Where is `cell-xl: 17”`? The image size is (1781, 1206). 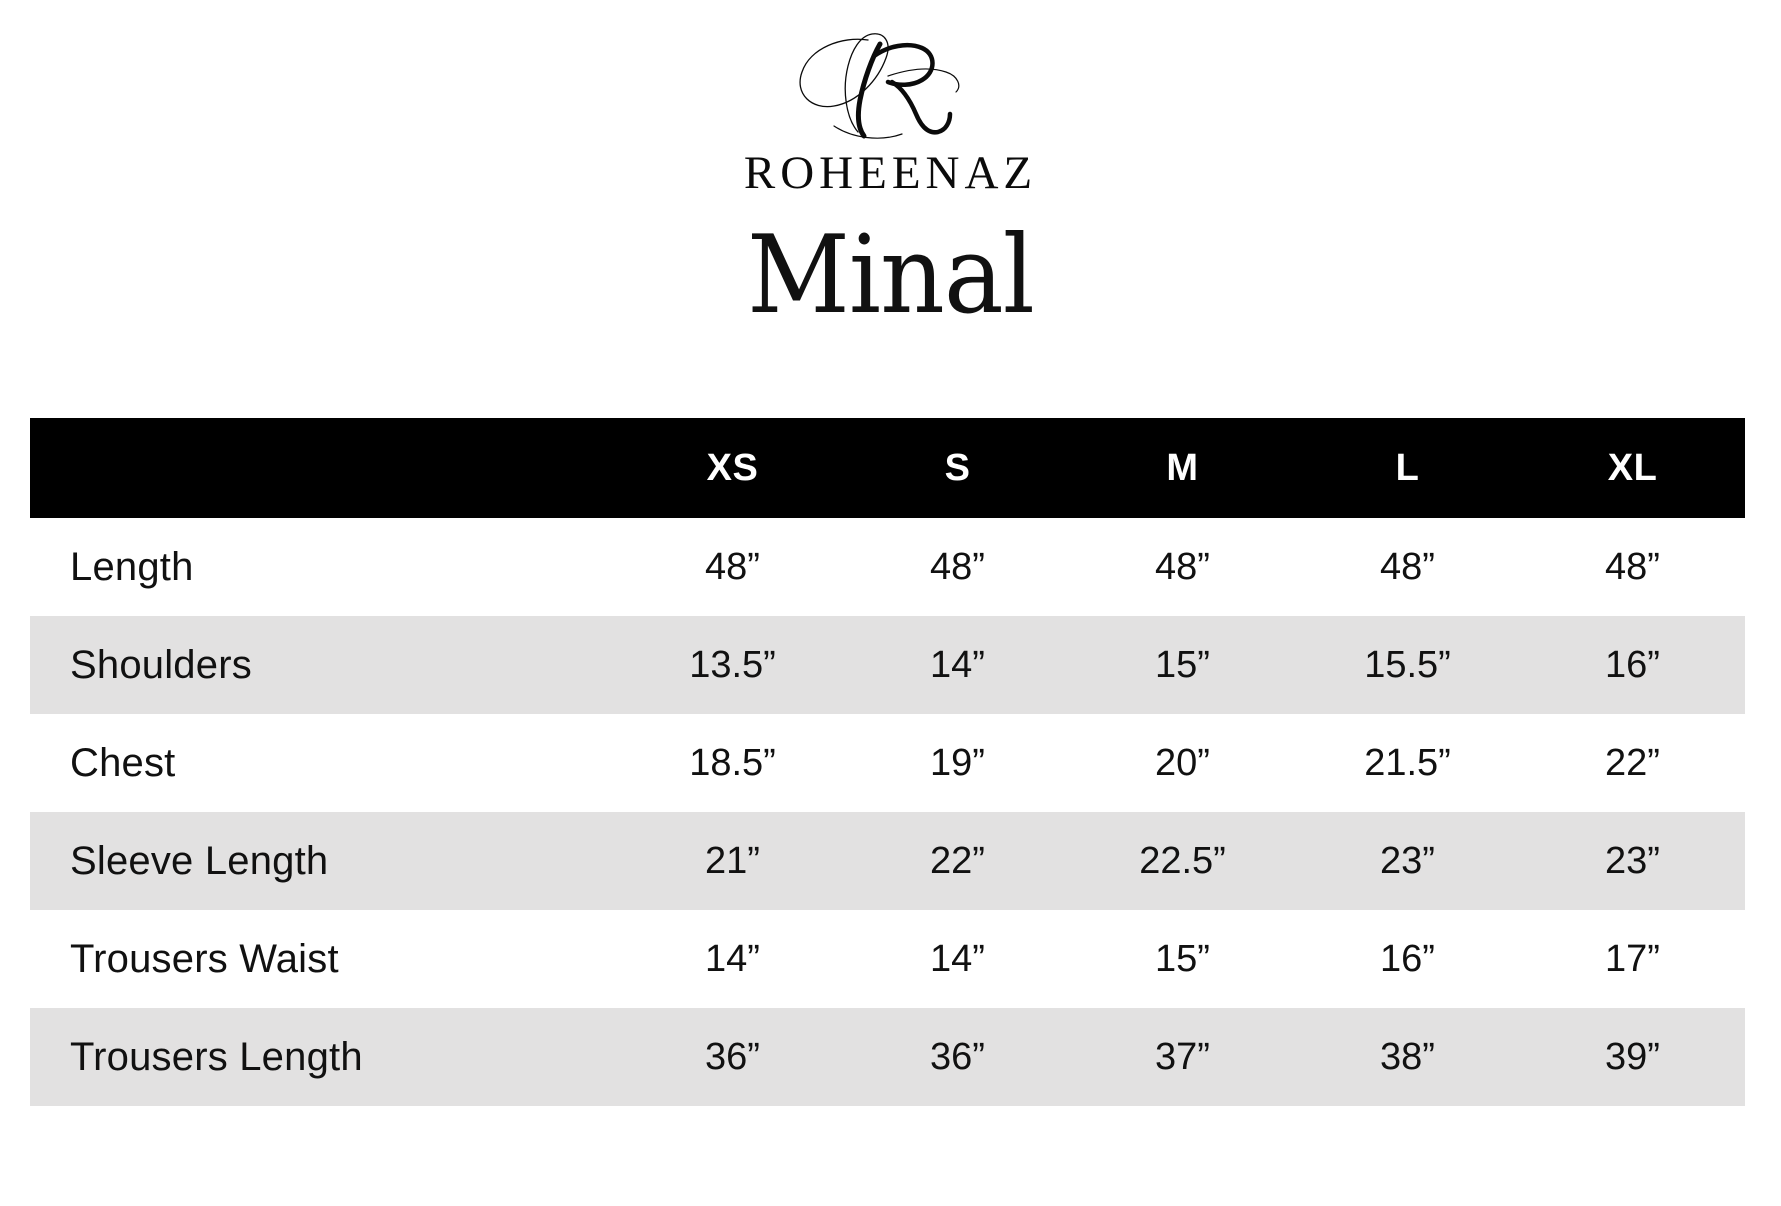
cell-xl: 17” is located at coordinates (1632, 958).